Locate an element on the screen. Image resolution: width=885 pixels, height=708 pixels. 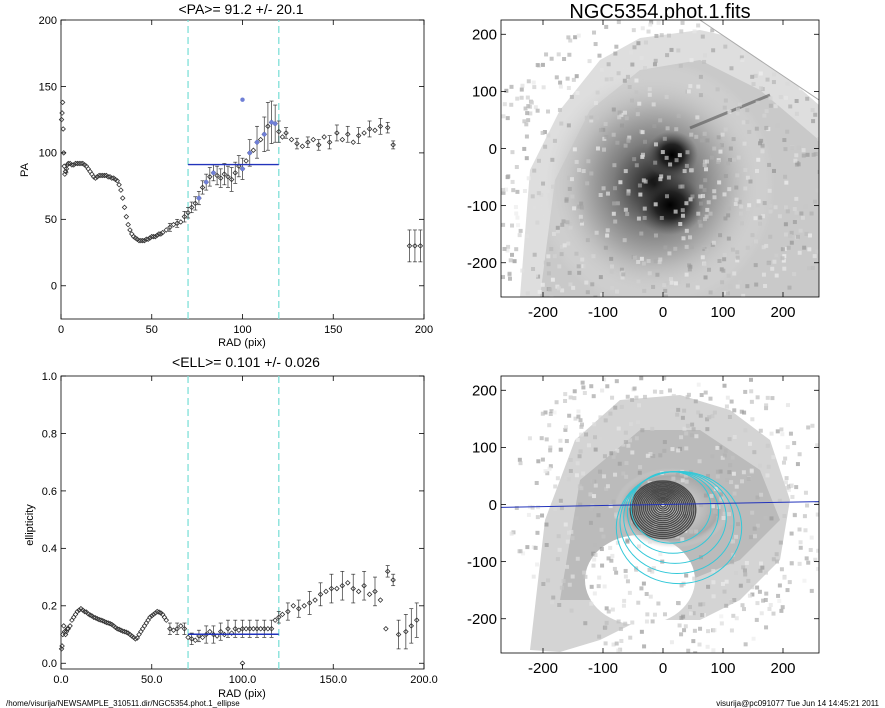
y-tick-label: 100 is located at coordinates (48, 154).